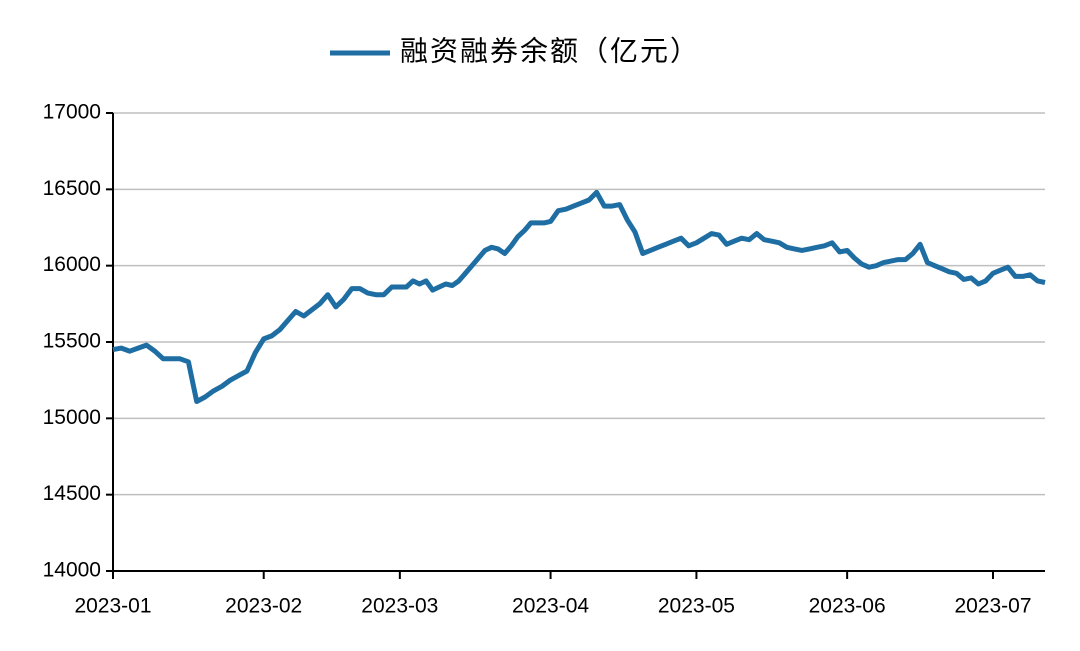 The height and width of the screenshot is (651, 1080). I want to click on y-tick-label: 16000, so click(72, 264).